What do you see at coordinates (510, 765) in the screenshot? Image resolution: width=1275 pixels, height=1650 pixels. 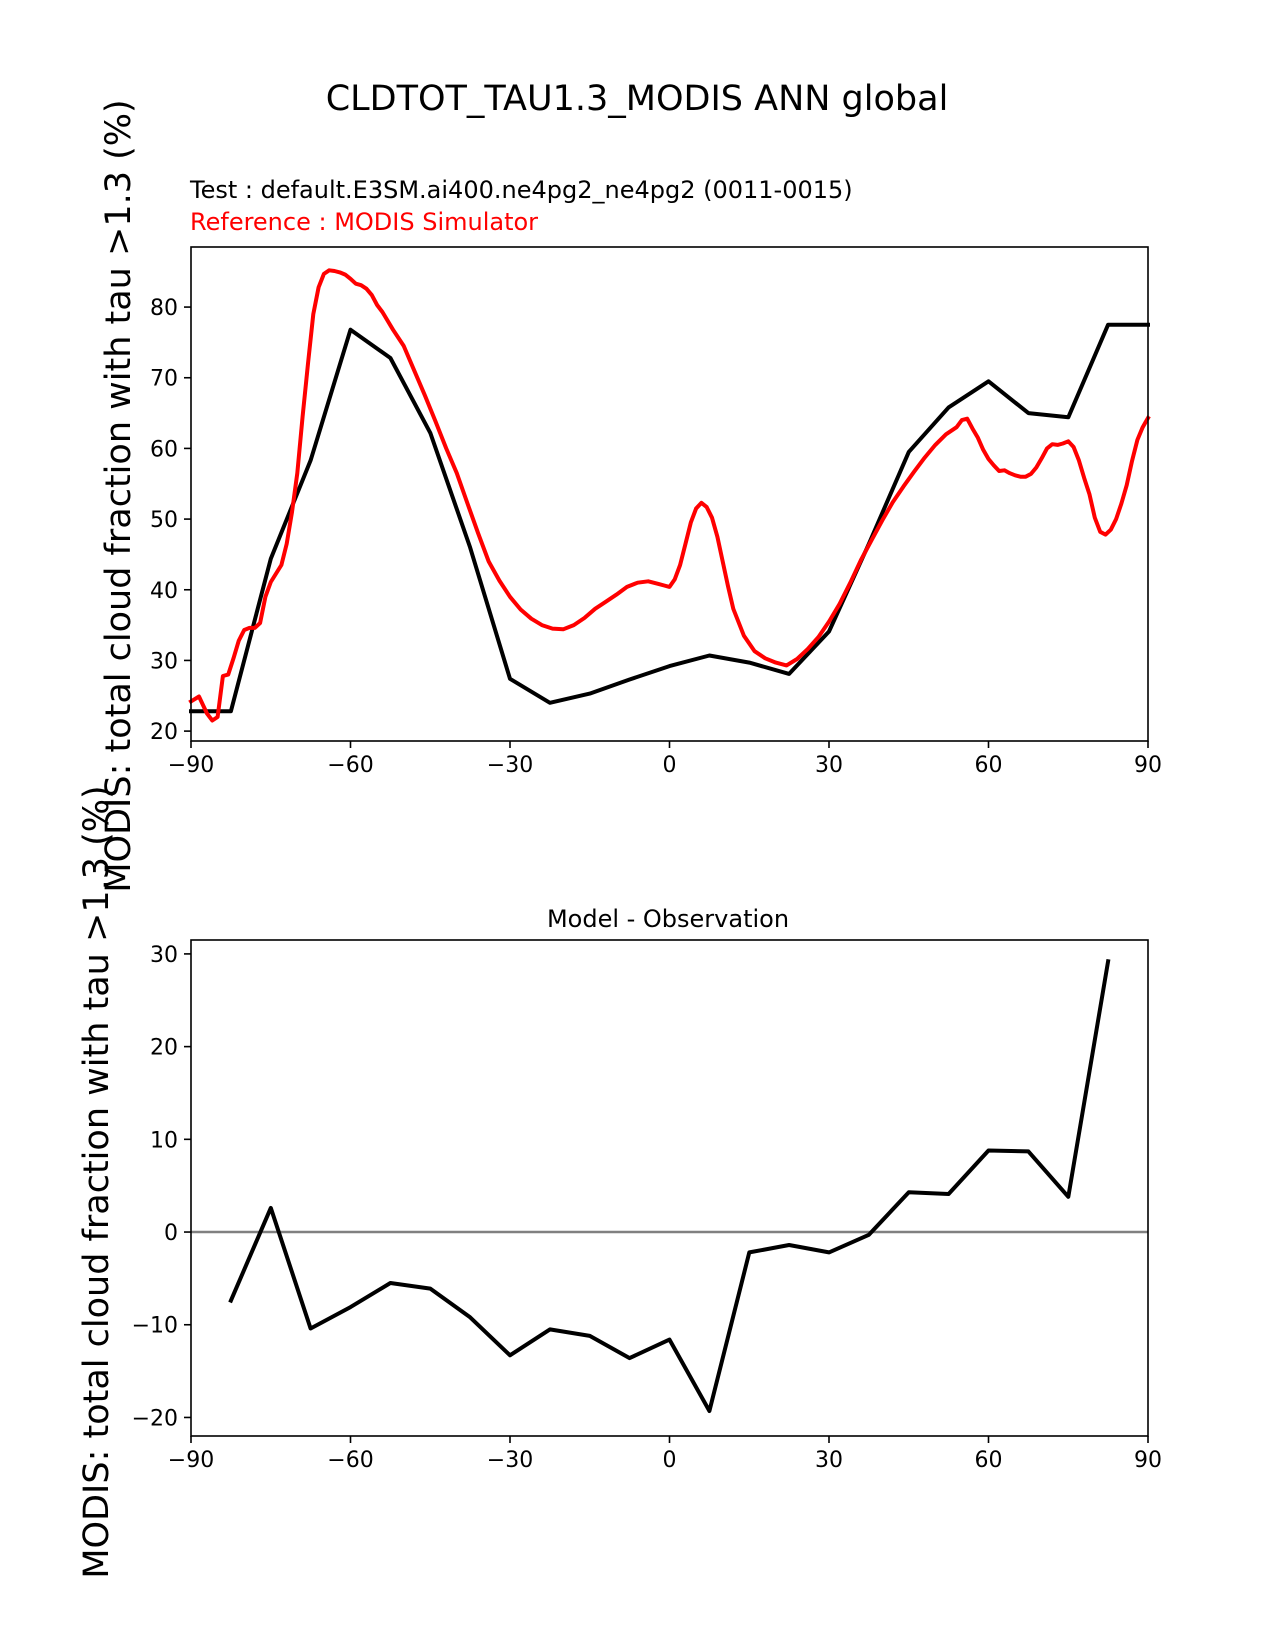 I see `top-x-tick-label: −30` at bounding box center [510, 765].